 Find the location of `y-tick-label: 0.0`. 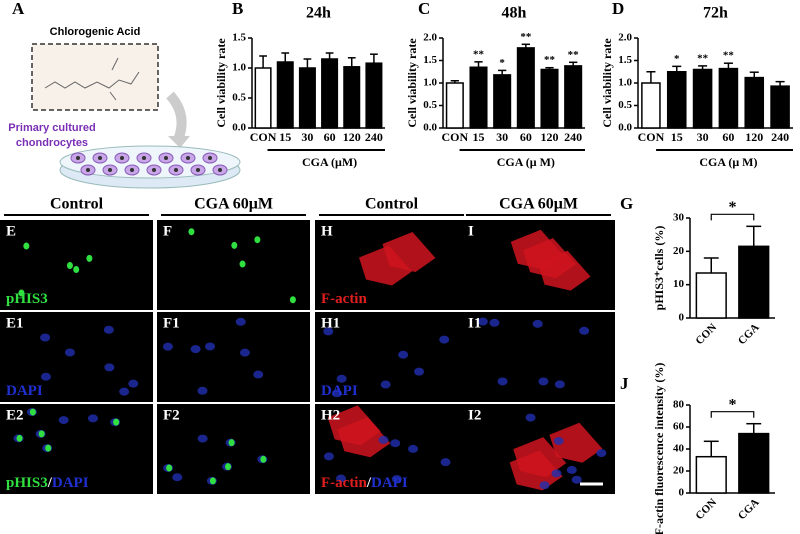

y-tick-label: 0.0 is located at coordinates (625, 128).